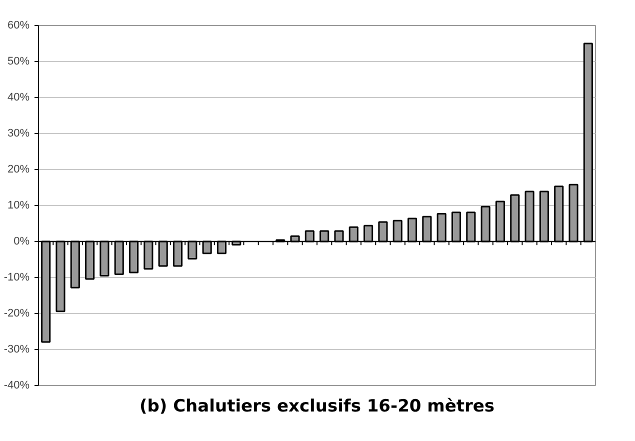 The width and height of the screenshot is (635, 441). Describe the element at coordinates (17, 386) in the screenshot. I see `y-tick-label: -40%` at that location.